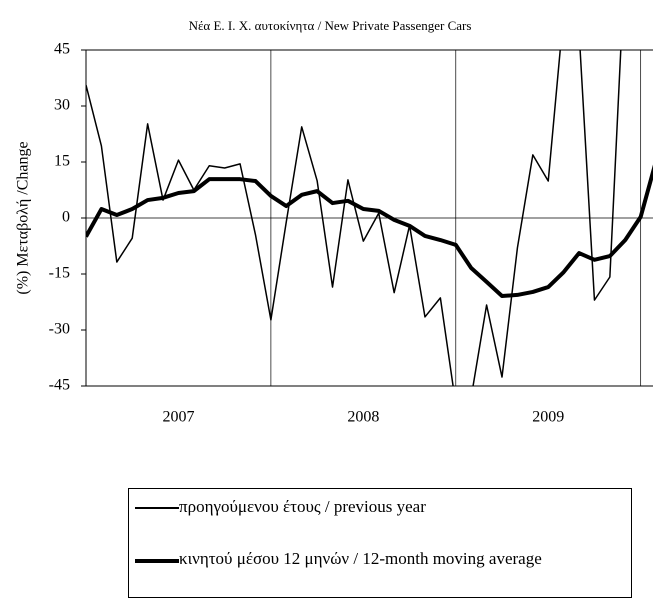 Image resolution: width=653 pixels, height=598 pixels. I want to click on y-tick-label: 45, so click(62, 49).